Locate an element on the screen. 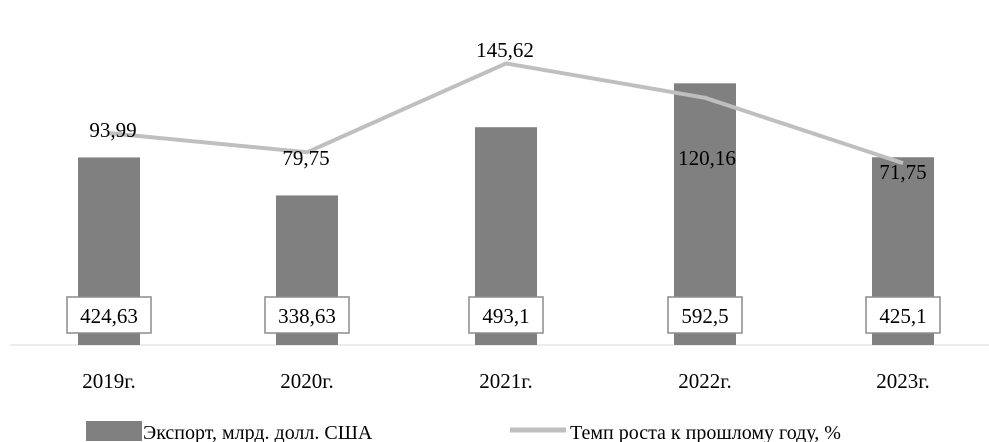  svg-text: 425,1 is located at coordinates (902, 316).